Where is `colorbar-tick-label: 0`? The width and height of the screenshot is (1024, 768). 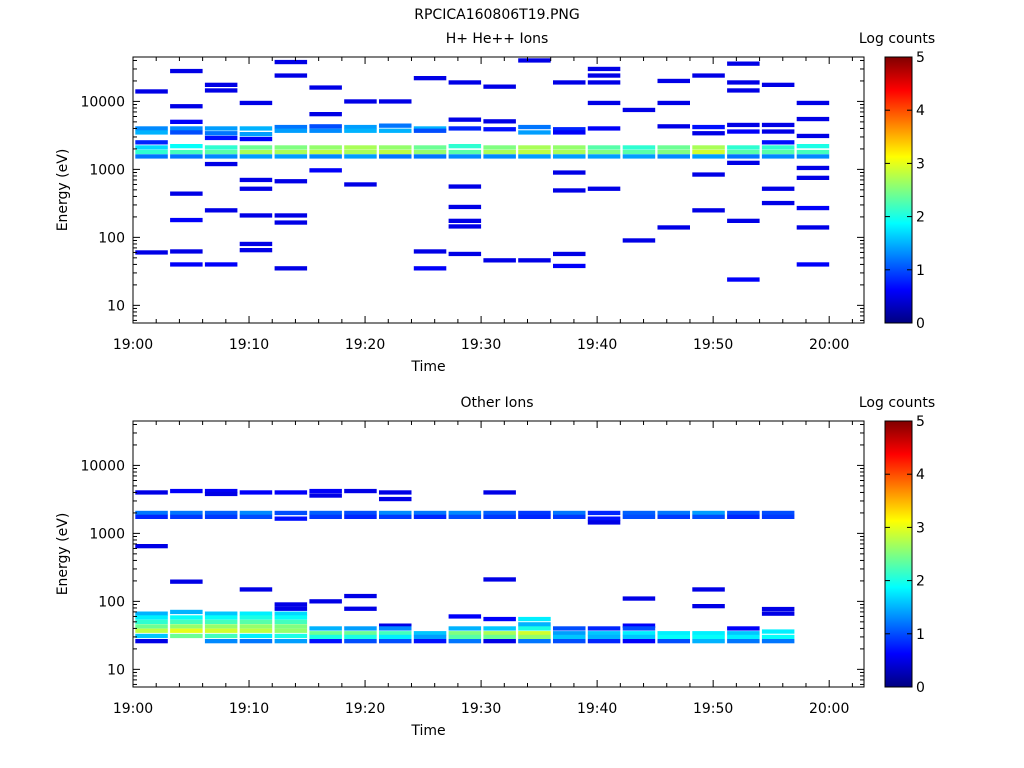 colorbar-tick-label: 0 is located at coordinates (920, 324).